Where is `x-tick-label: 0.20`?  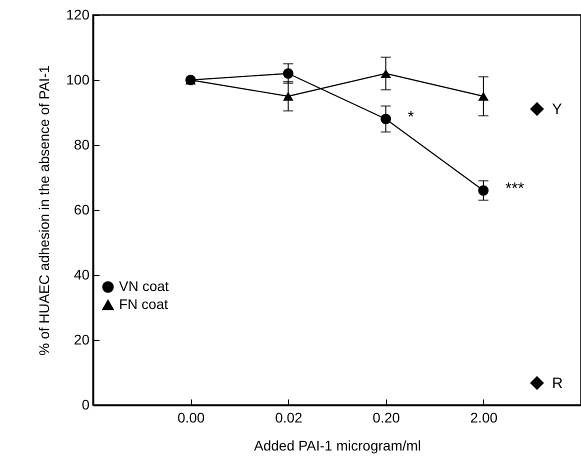 x-tick-label: 0.20 is located at coordinates (386, 418).